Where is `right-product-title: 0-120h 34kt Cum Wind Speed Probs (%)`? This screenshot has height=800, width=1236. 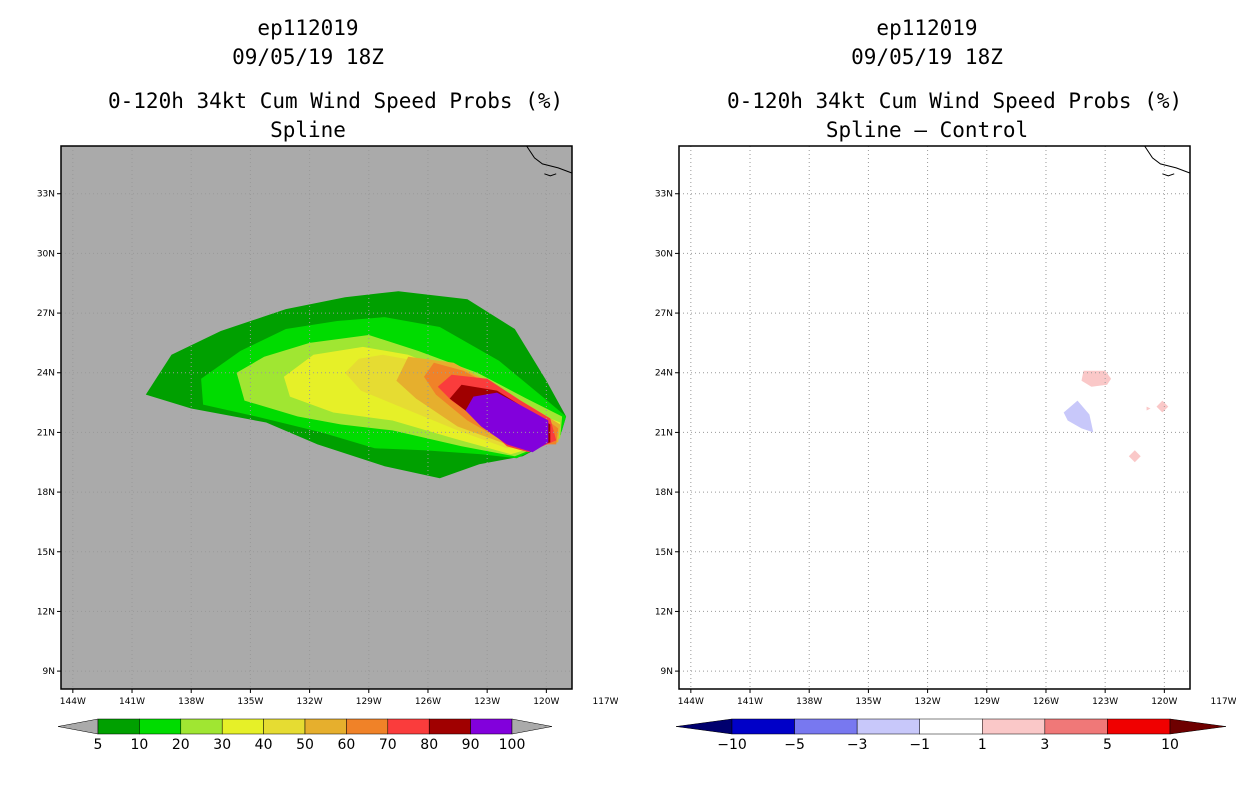
right-product-title: 0-120h 34kt Cum Wind Speed Probs (%) is located at coordinates (955, 101).